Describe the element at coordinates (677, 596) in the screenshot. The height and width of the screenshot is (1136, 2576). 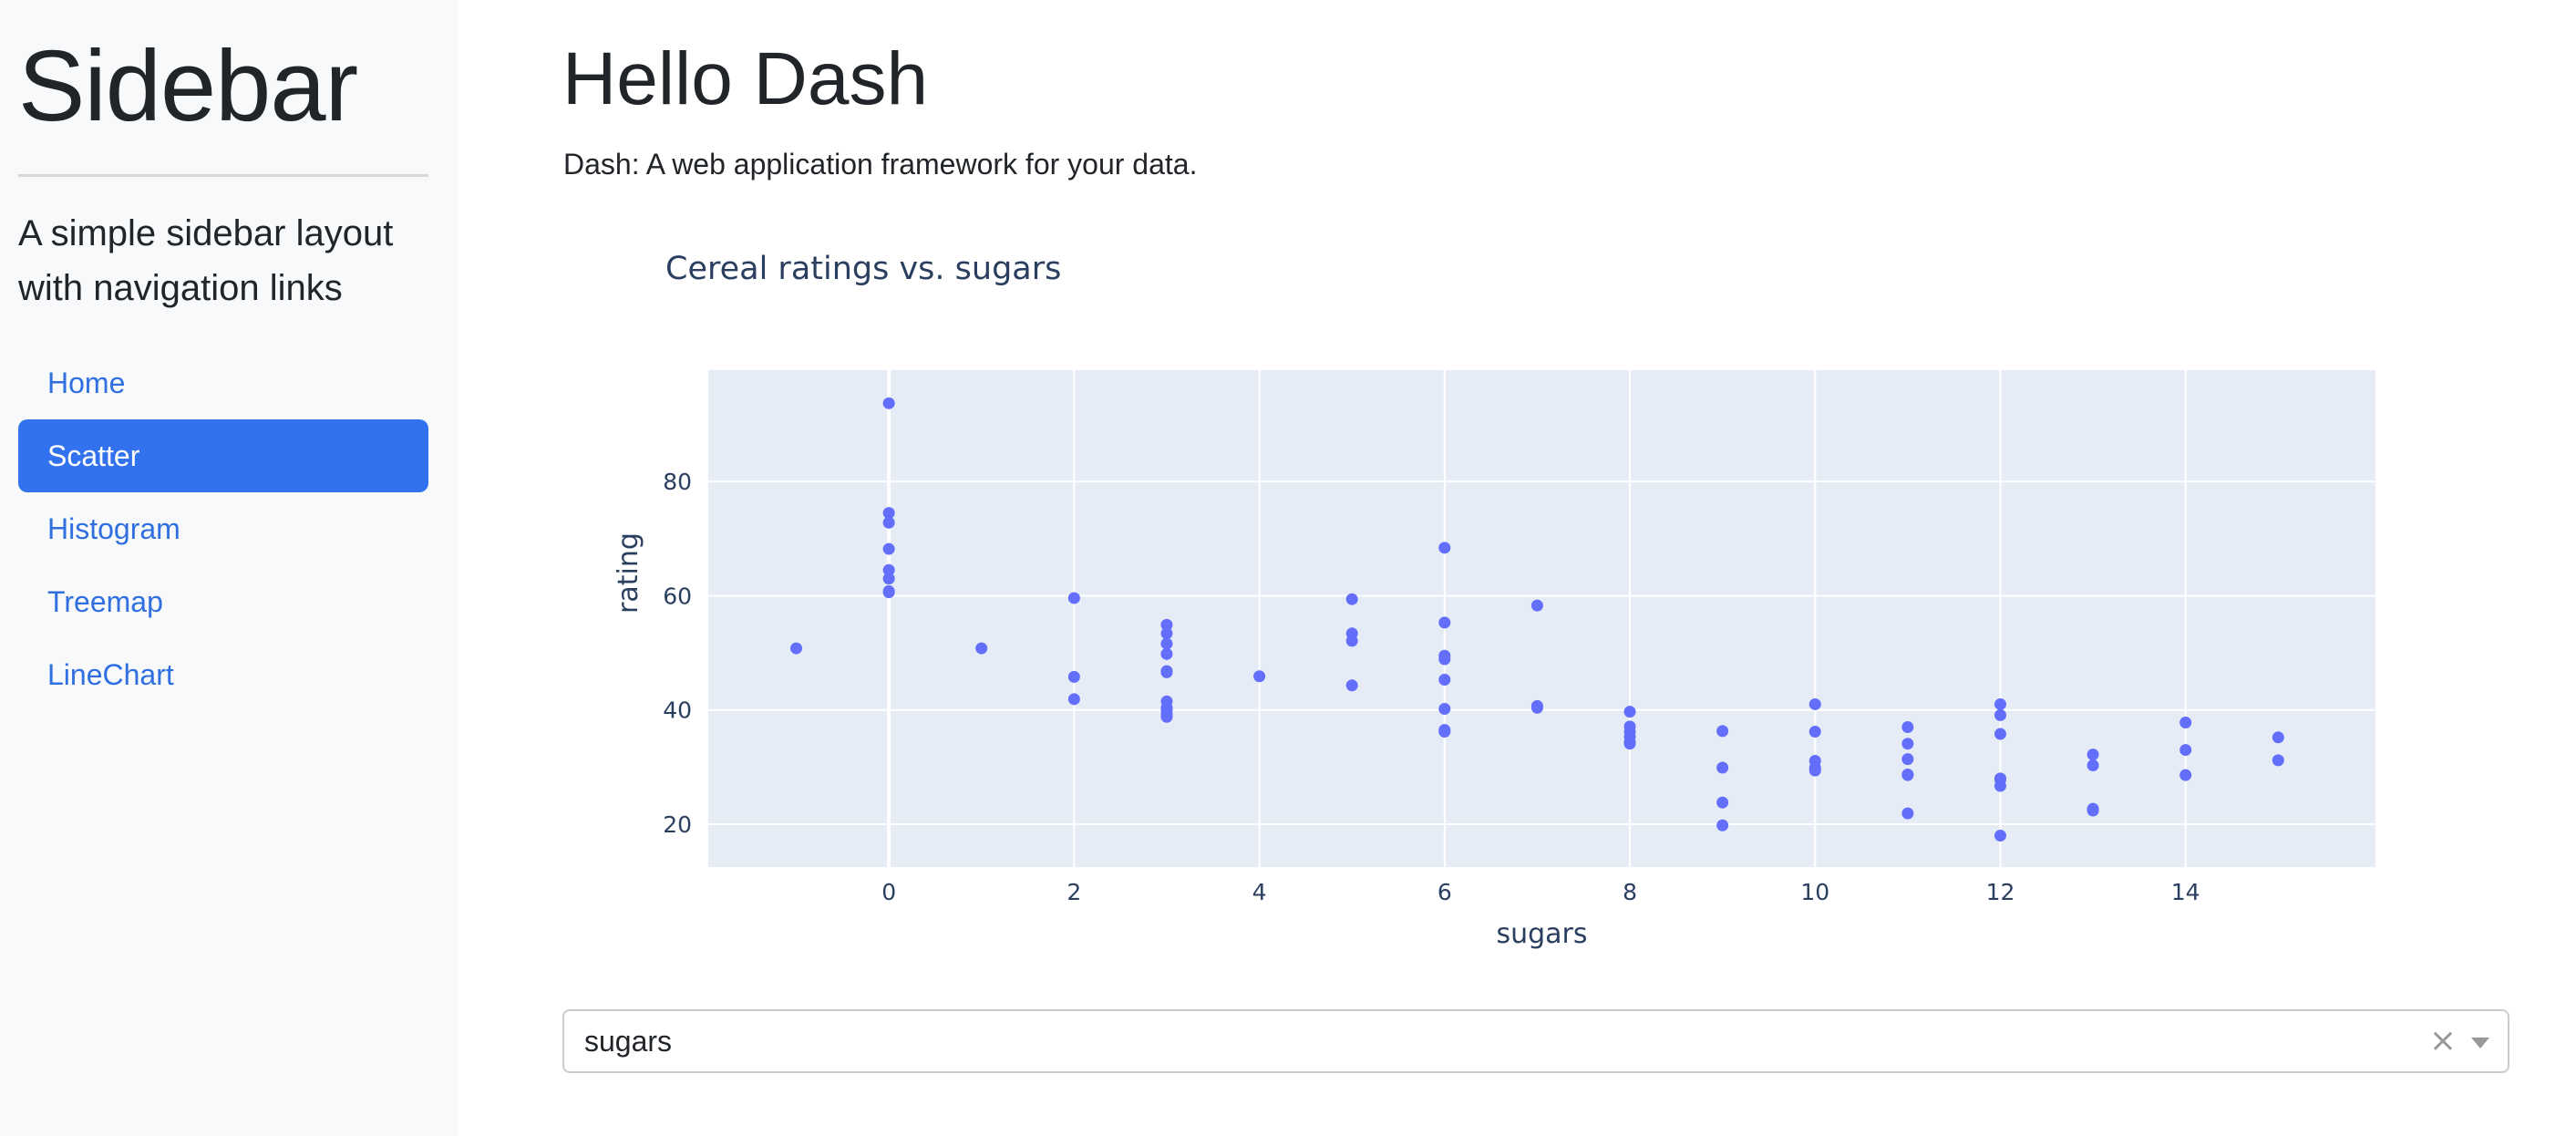
I see `y-tick-label: 60` at that location.